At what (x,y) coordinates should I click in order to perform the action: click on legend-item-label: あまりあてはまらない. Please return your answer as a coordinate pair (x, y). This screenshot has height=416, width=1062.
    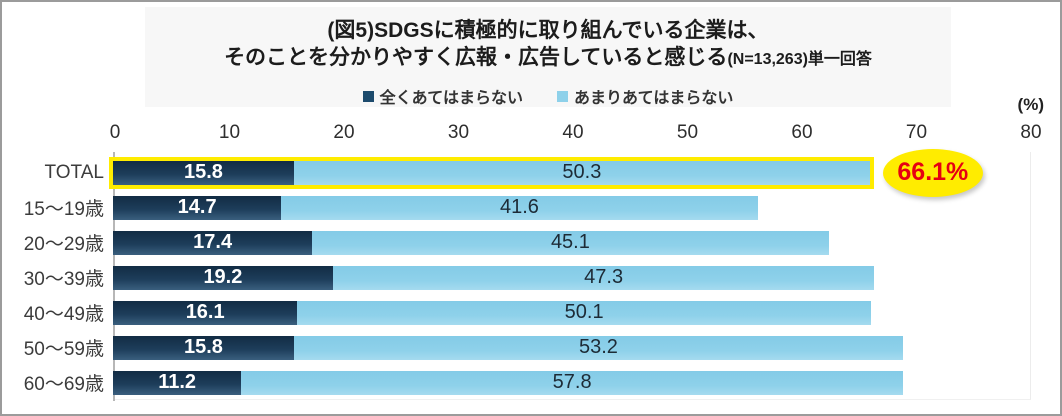
    Looking at the image, I should click on (654, 98).